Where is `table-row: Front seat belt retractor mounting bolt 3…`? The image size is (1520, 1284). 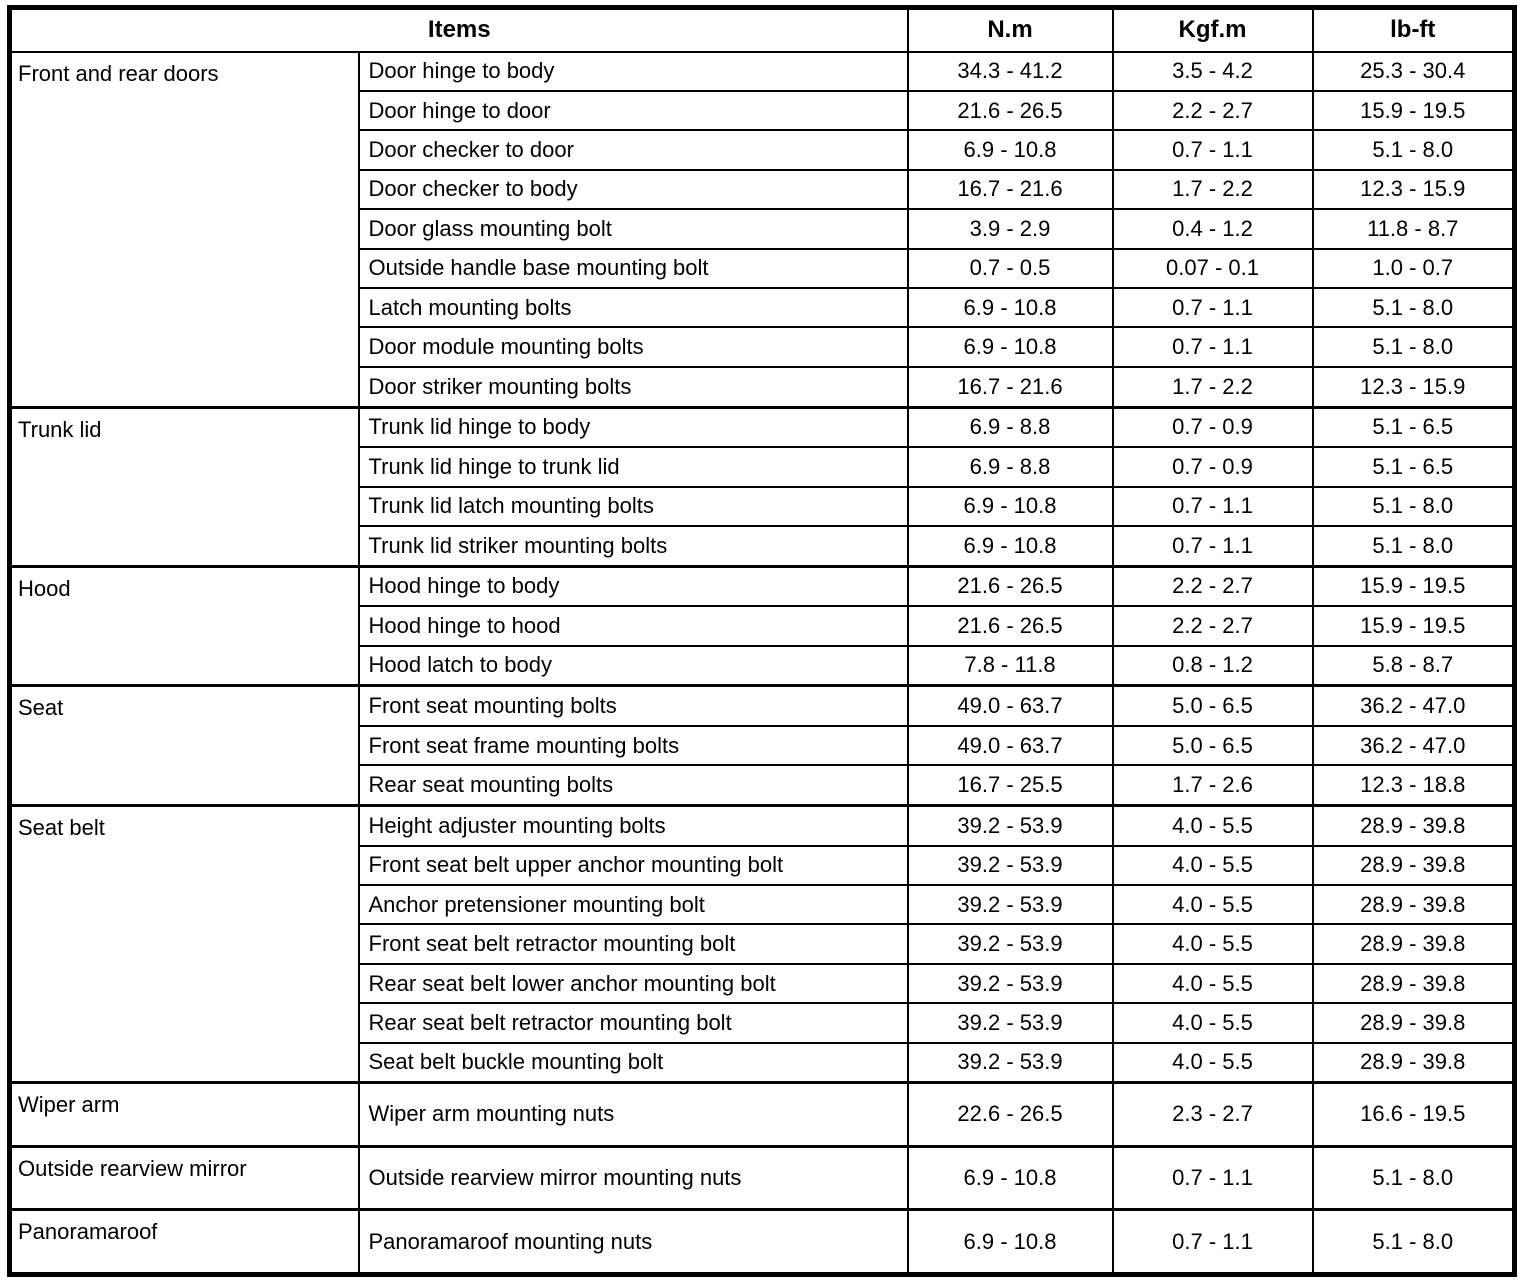 table-row: Front seat belt retractor mounting bolt 3… is located at coordinates (763, 944).